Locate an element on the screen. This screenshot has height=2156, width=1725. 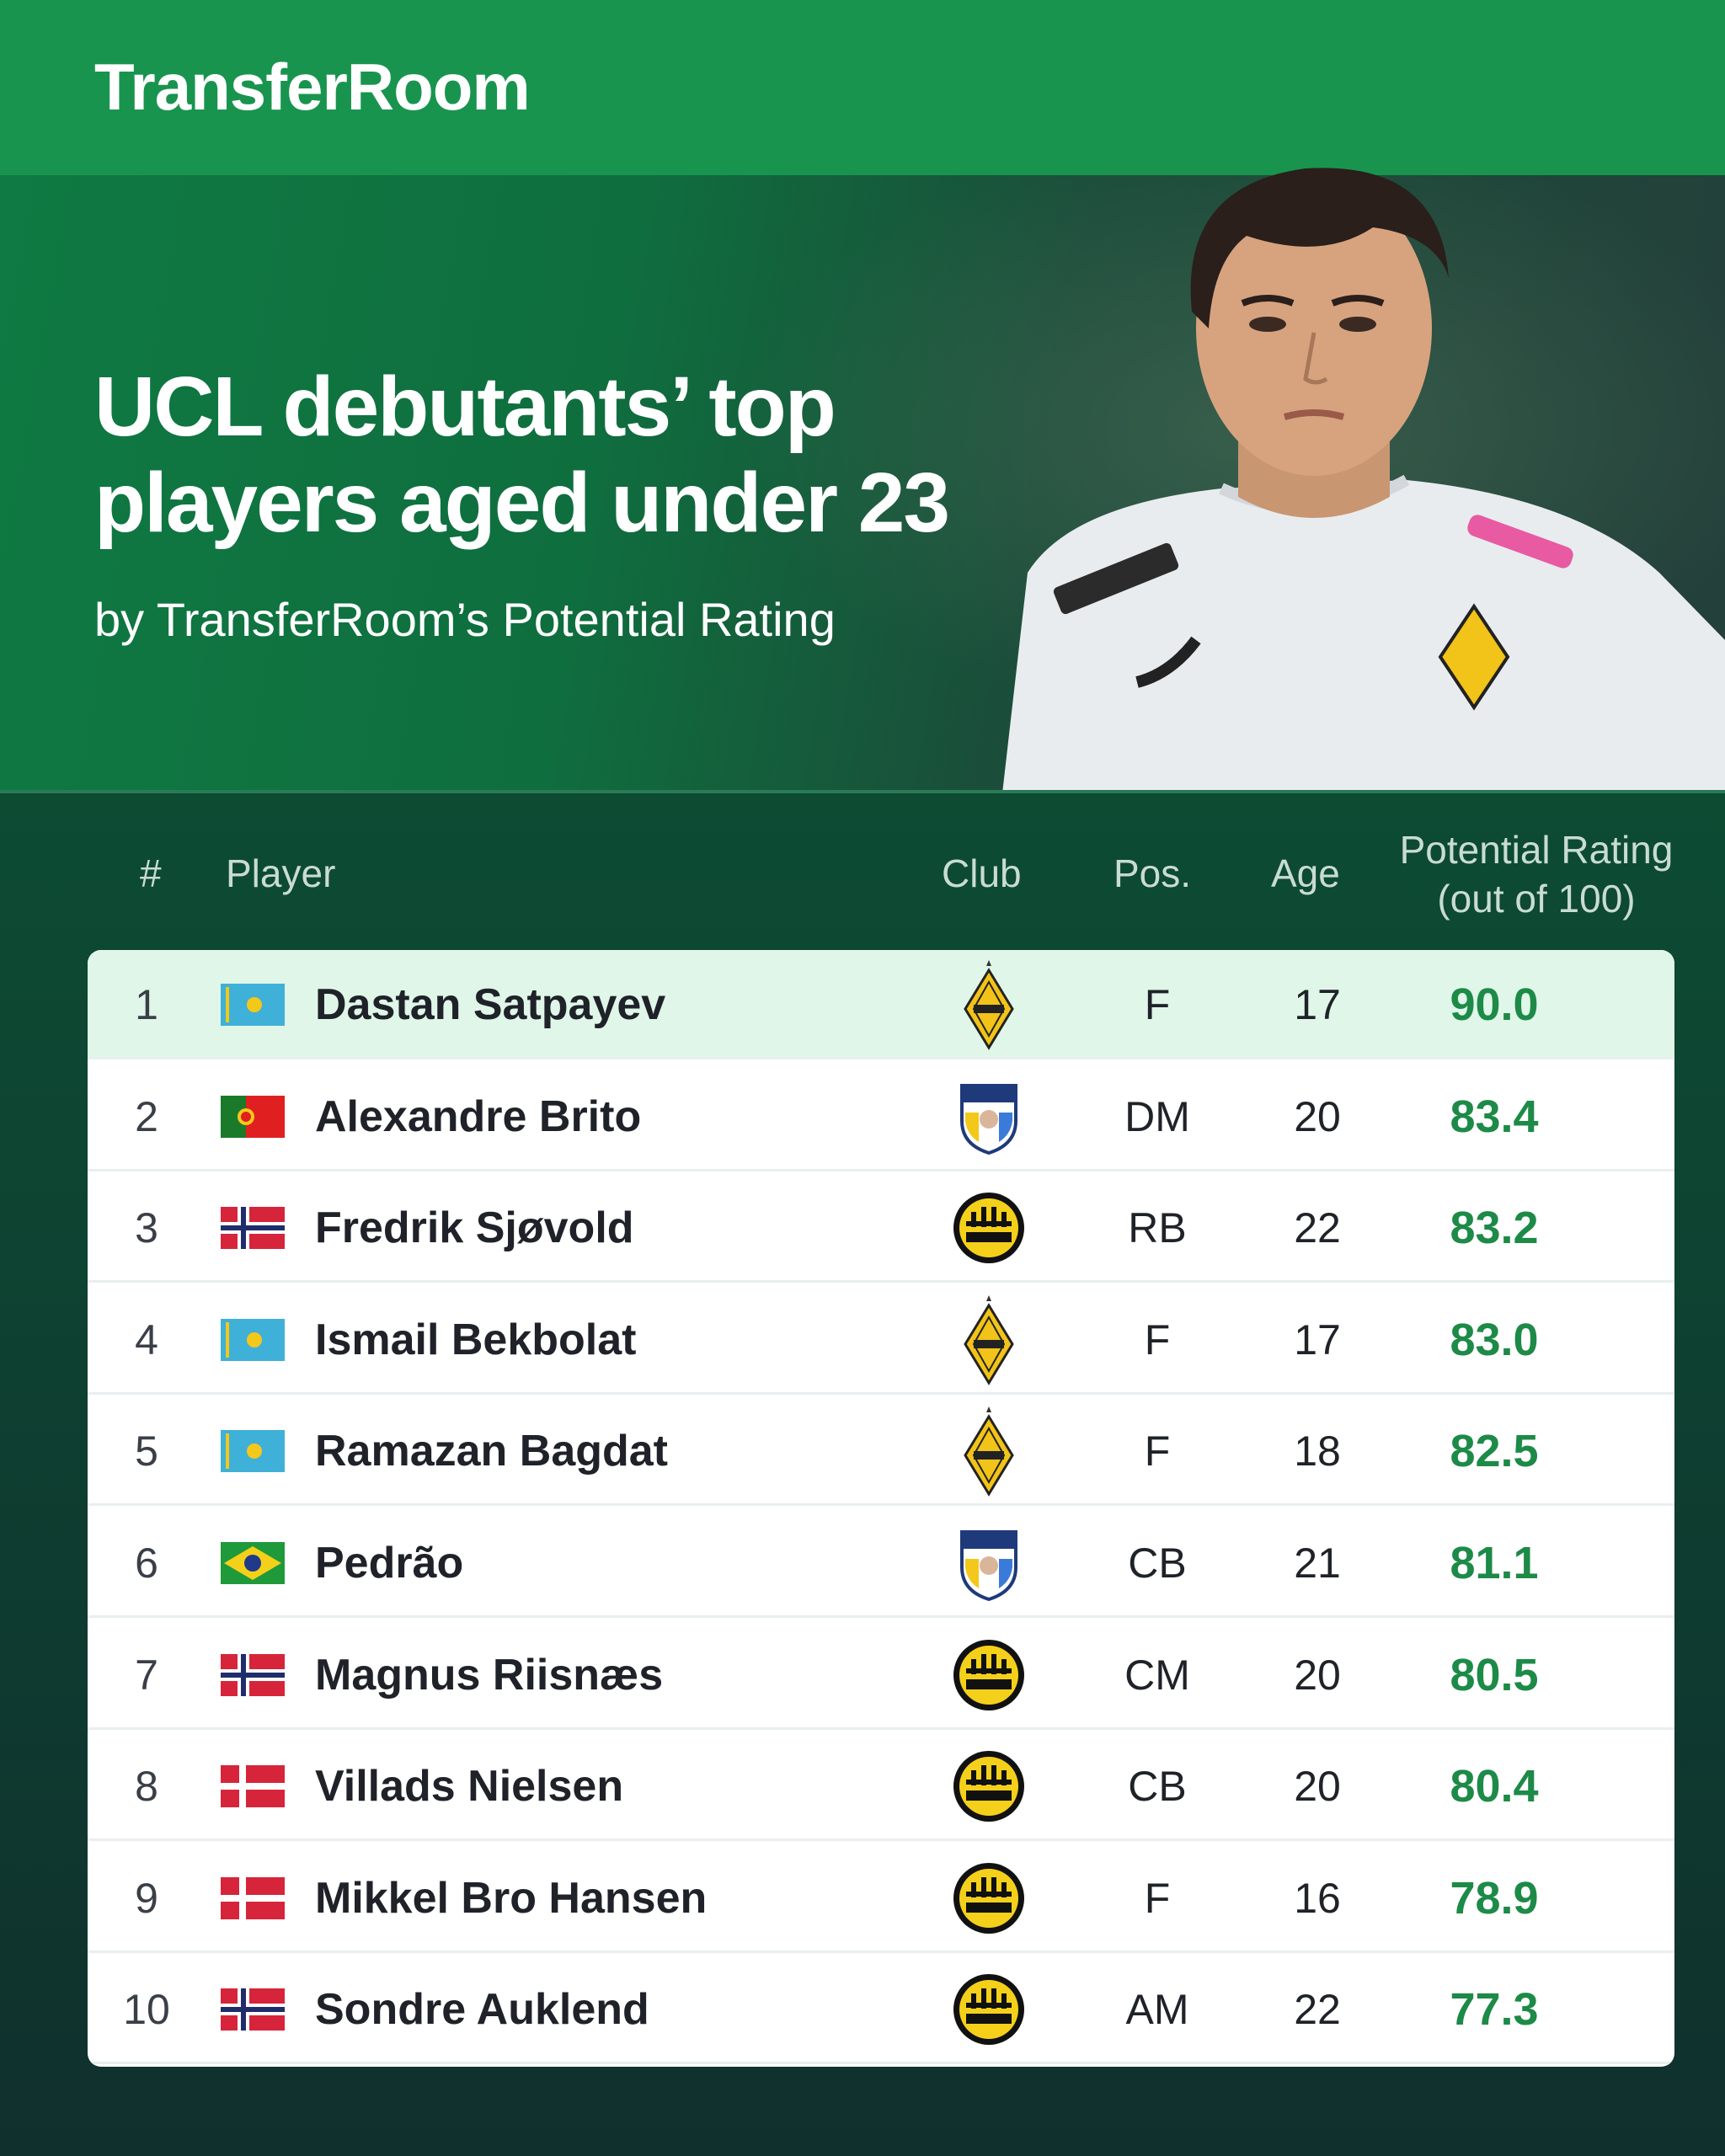
rank-cell: 9 is located at coordinates (146, 1898).